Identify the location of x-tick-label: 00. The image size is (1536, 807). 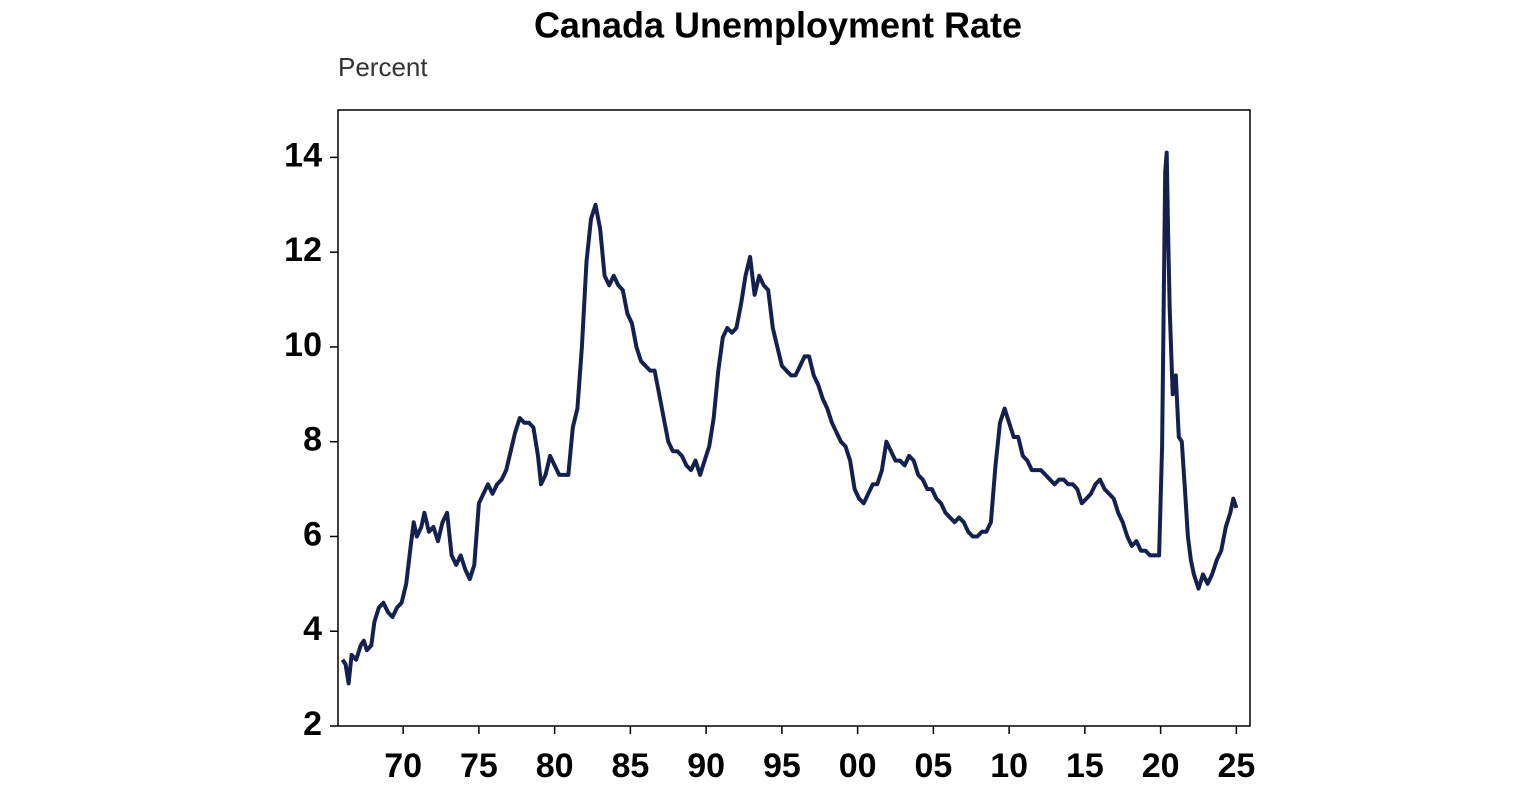
(858, 766).